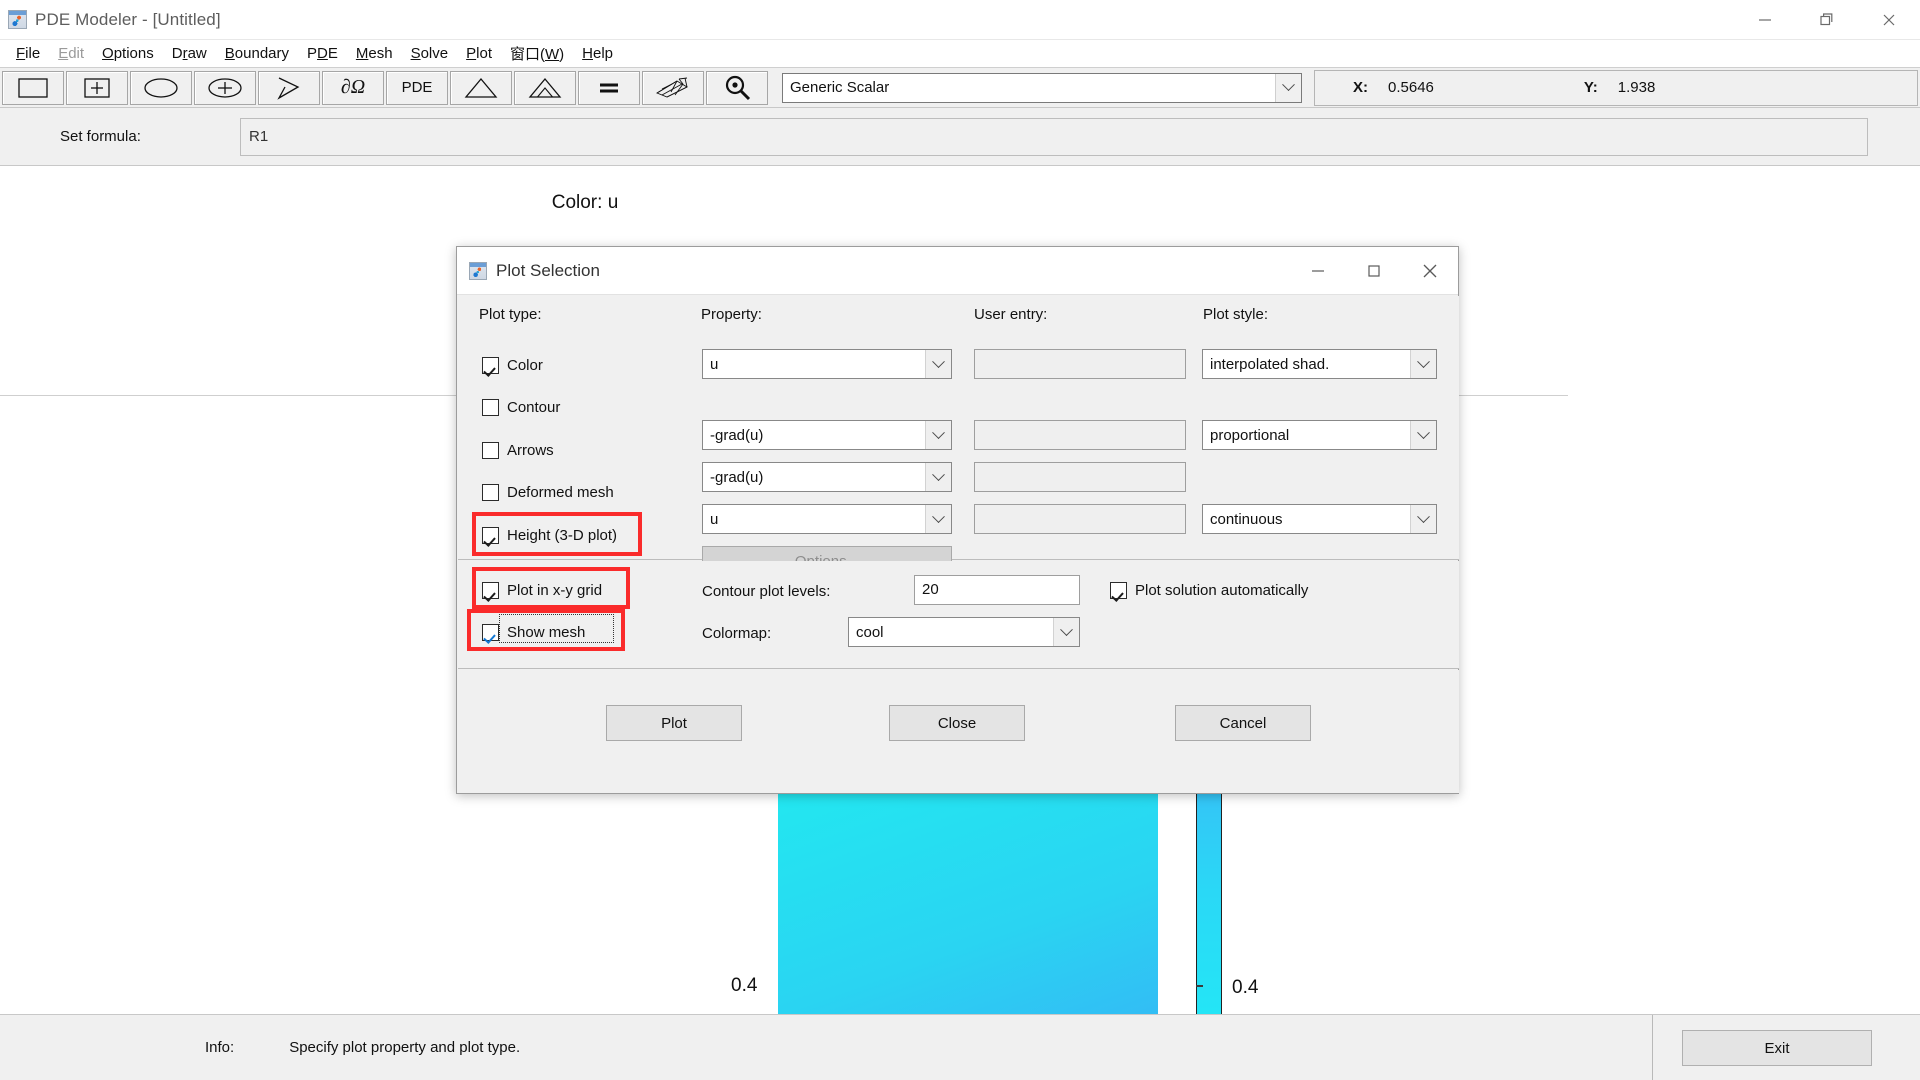  What do you see at coordinates (1080, 435) in the screenshot?
I see `user-entry-arrows` at bounding box center [1080, 435].